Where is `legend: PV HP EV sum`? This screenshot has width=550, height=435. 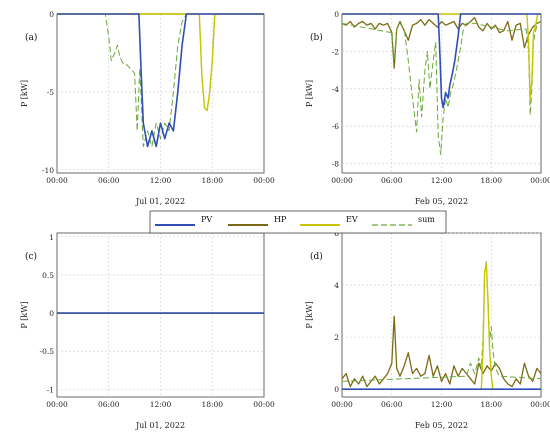 legend: PV HP EV sum is located at coordinates (298, 222).